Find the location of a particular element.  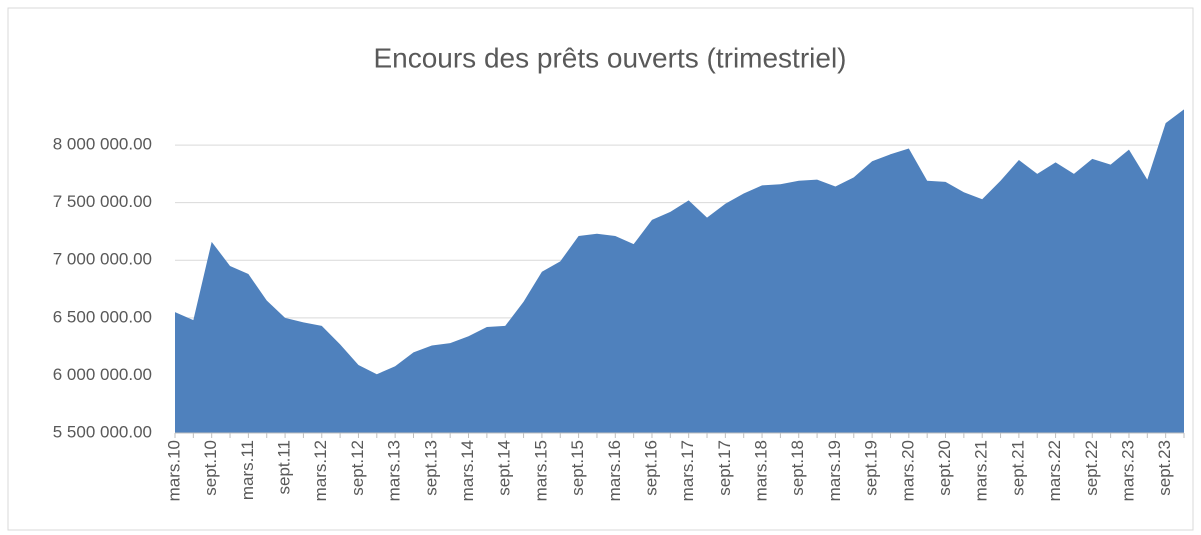

y-tick-label: 6 500 000.00 is located at coordinates (102, 316).